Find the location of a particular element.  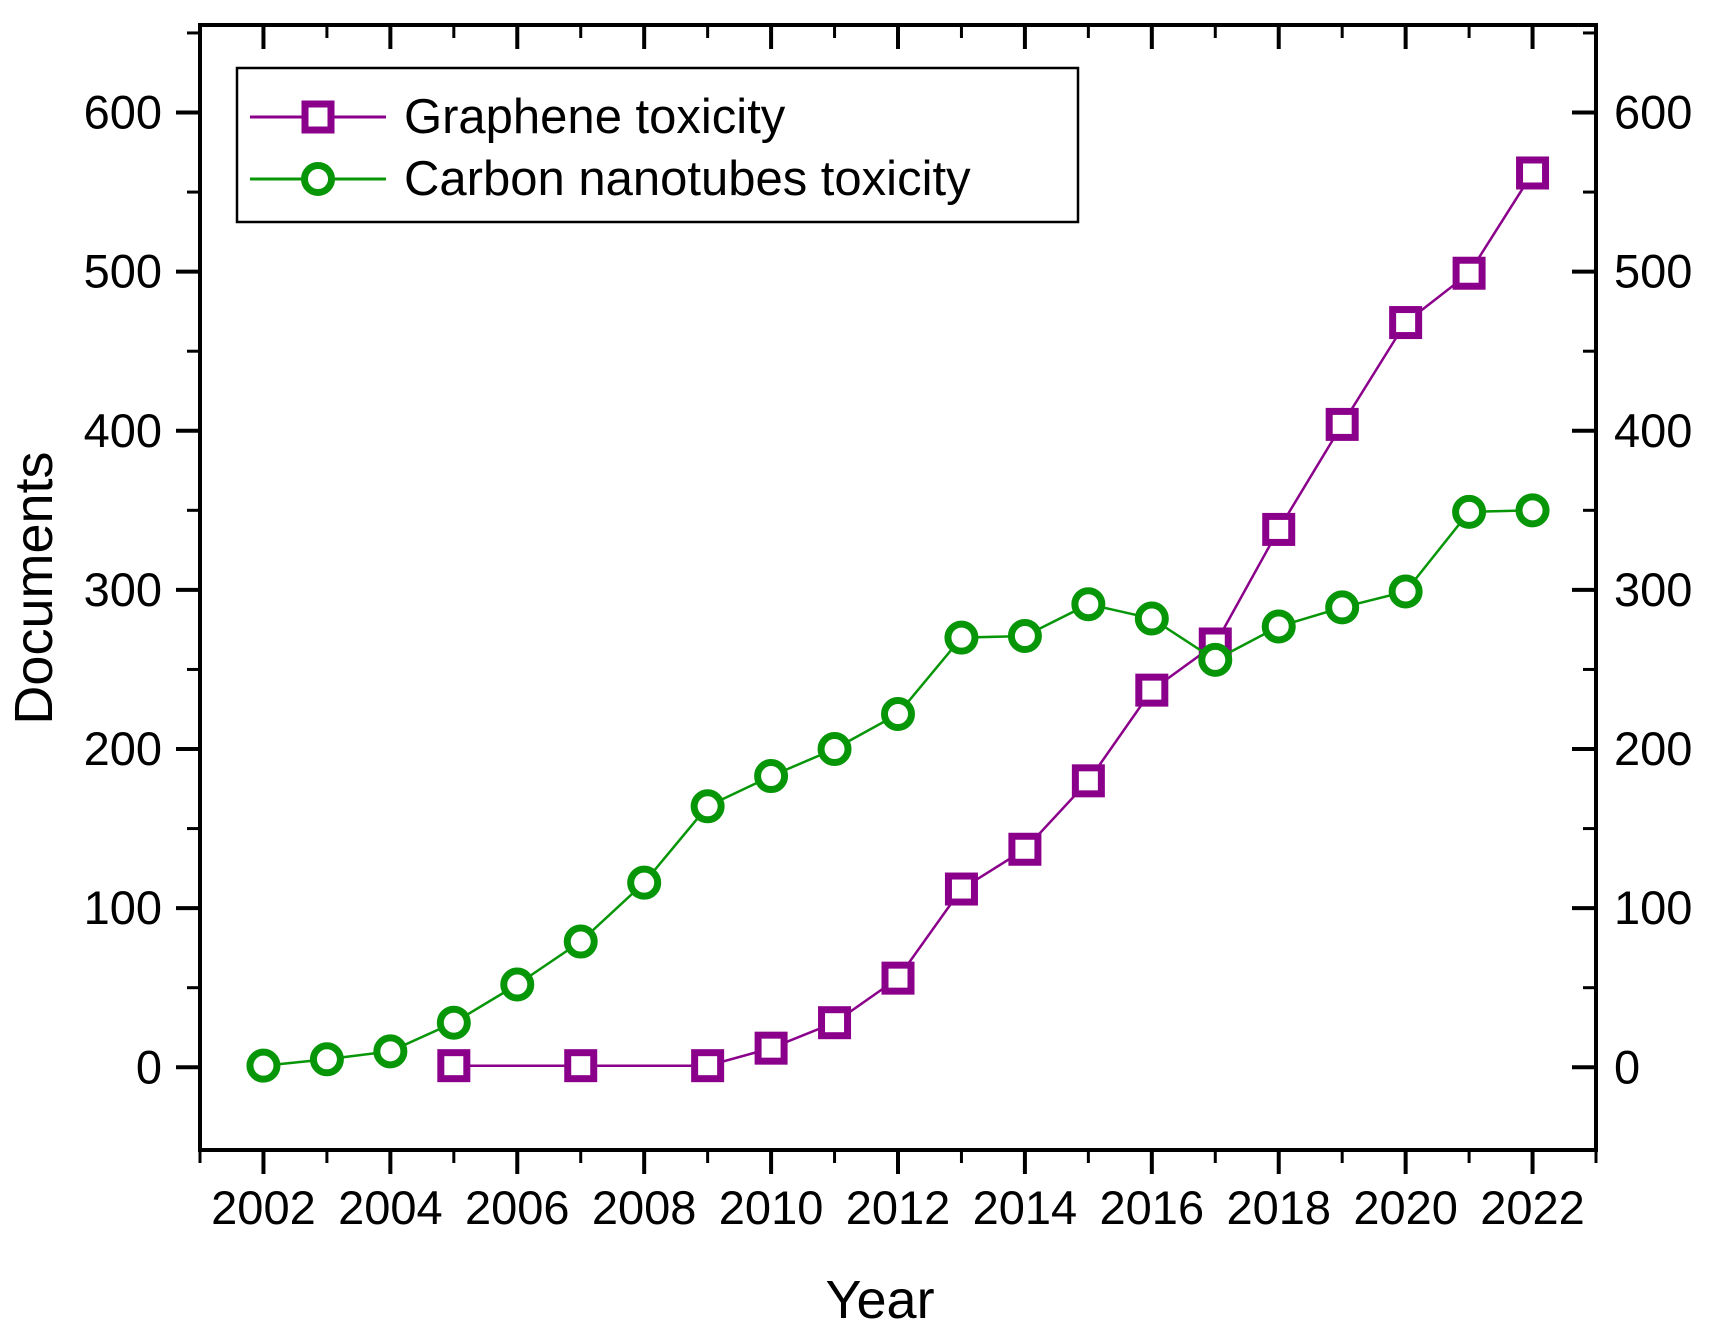

legend-box is located at coordinates (657, 145).